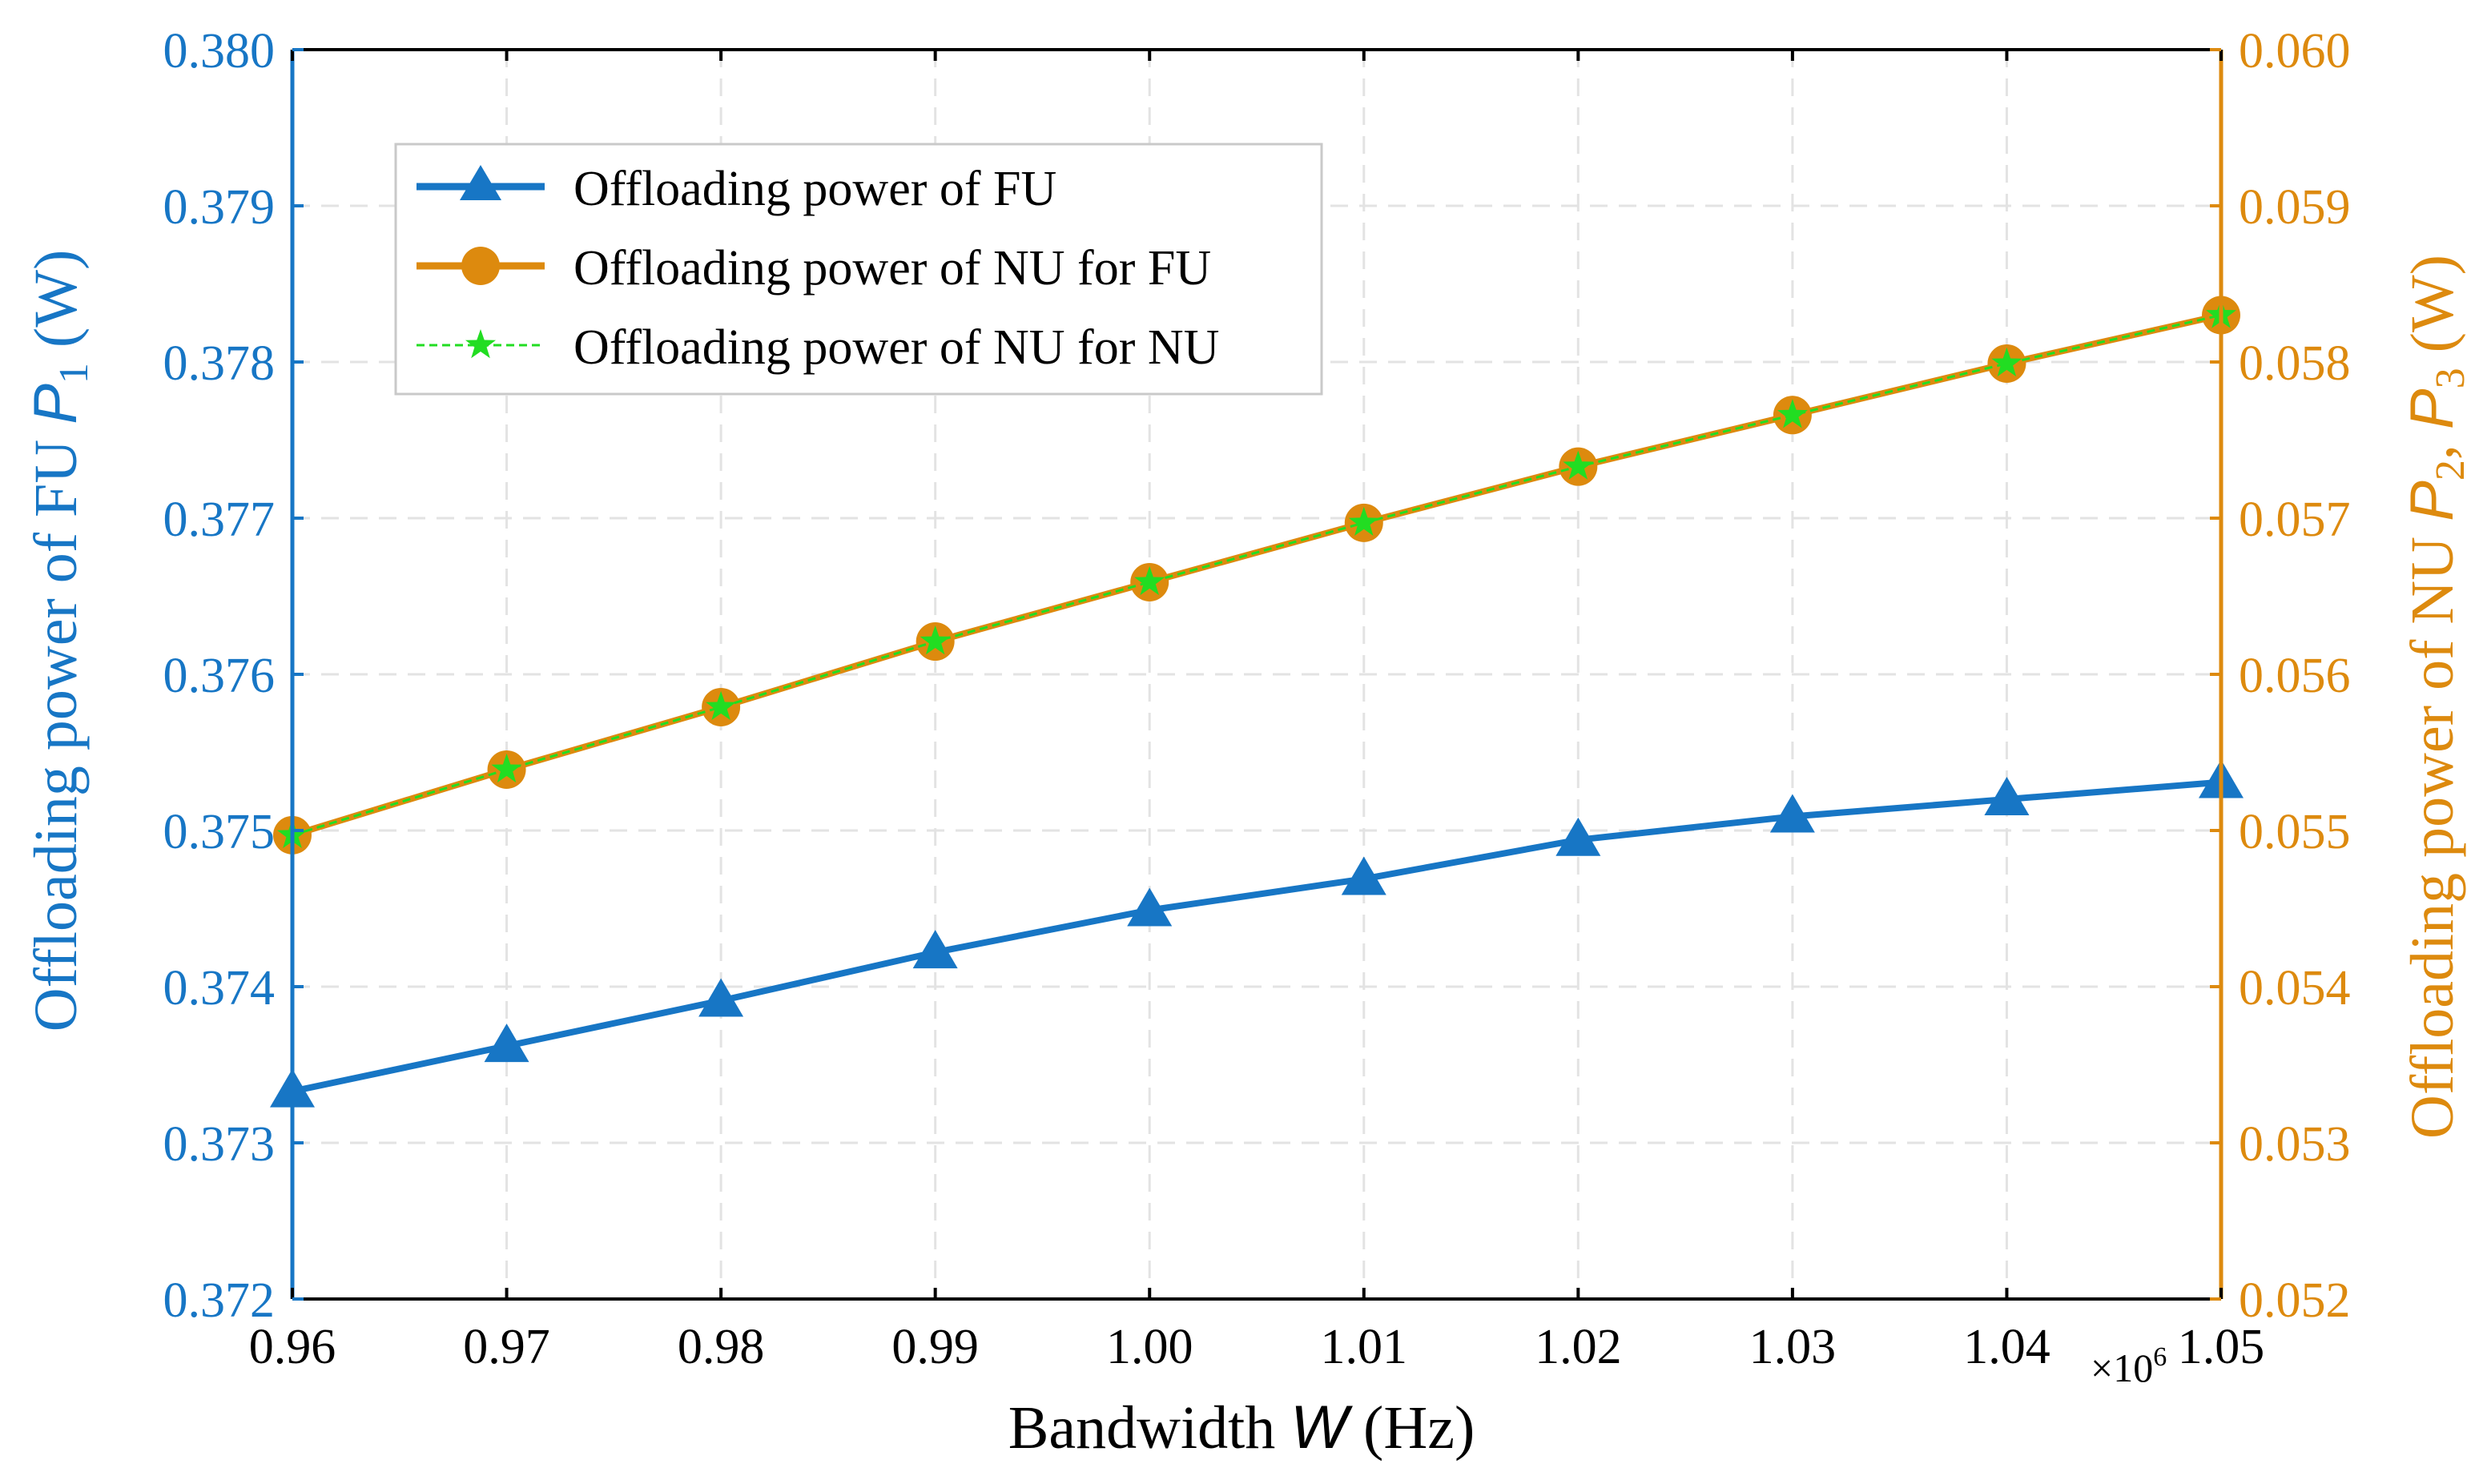 This screenshot has height=1484, width=2475. Describe the element at coordinates (2221, 1347) in the screenshot. I see `x-tick-label: 1.05` at that location.